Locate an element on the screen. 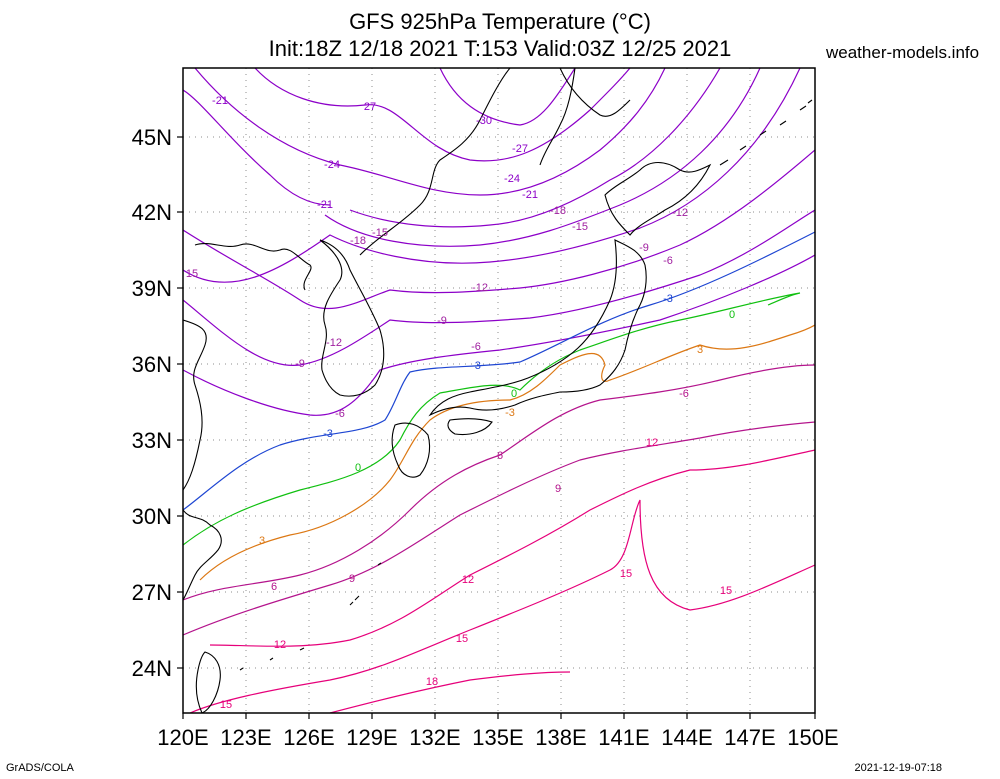  lon-label: 126E is located at coordinates (308, 737).